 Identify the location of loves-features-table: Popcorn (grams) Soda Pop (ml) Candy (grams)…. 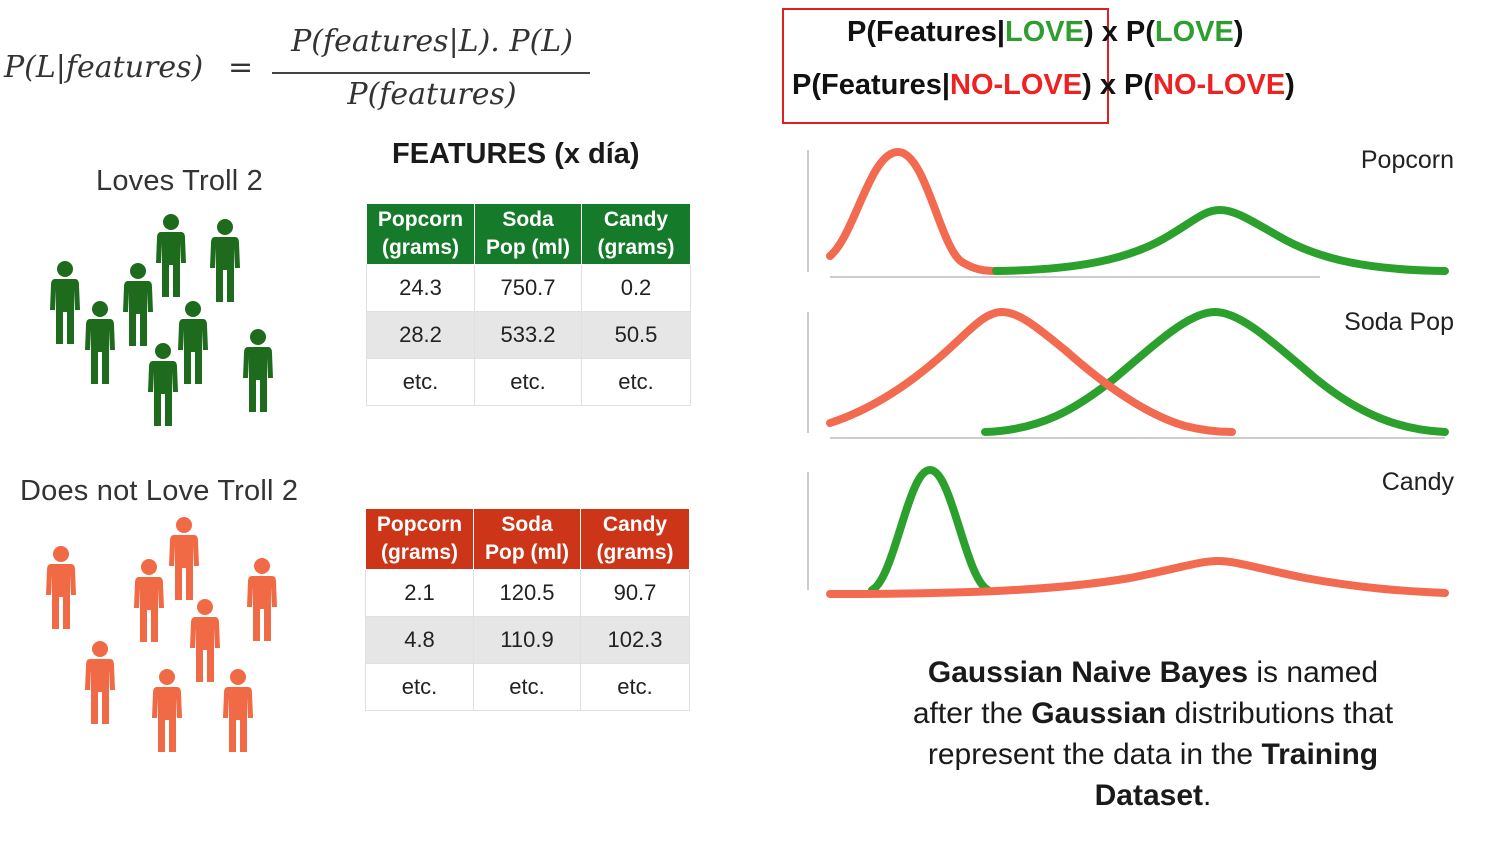
(528, 304).